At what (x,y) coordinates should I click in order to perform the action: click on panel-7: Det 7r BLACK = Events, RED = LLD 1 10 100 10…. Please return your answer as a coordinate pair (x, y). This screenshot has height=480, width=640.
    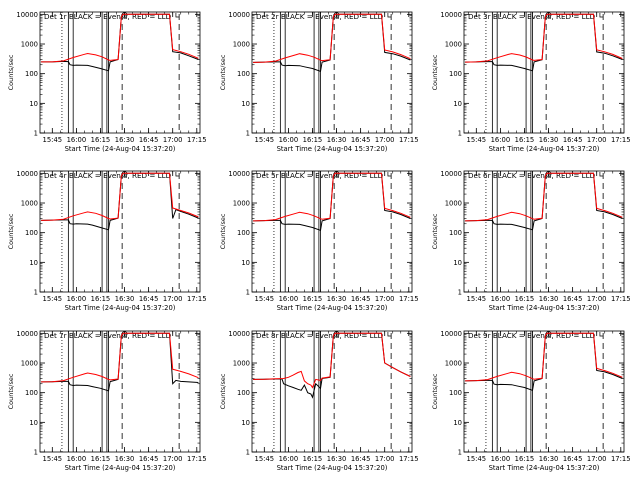
    Looking at the image, I should click on (107, 401).